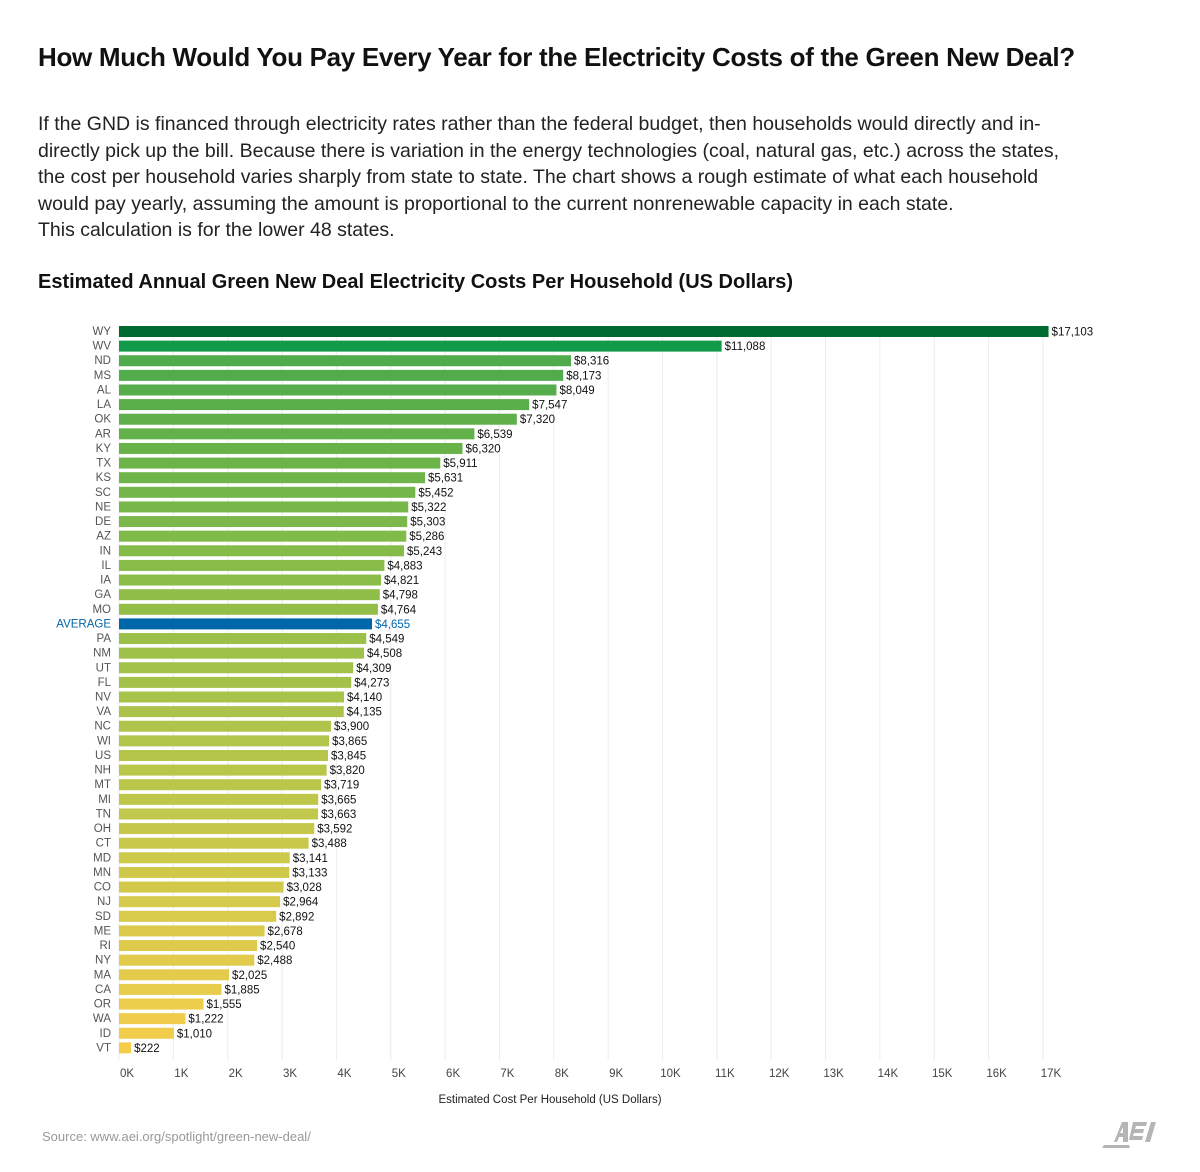 Image resolution: width=1200 pixels, height=1172 pixels. What do you see at coordinates (562, 1074) in the screenshot?
I see `x-tick-label: 8K` at bounding box center [562, 1074].